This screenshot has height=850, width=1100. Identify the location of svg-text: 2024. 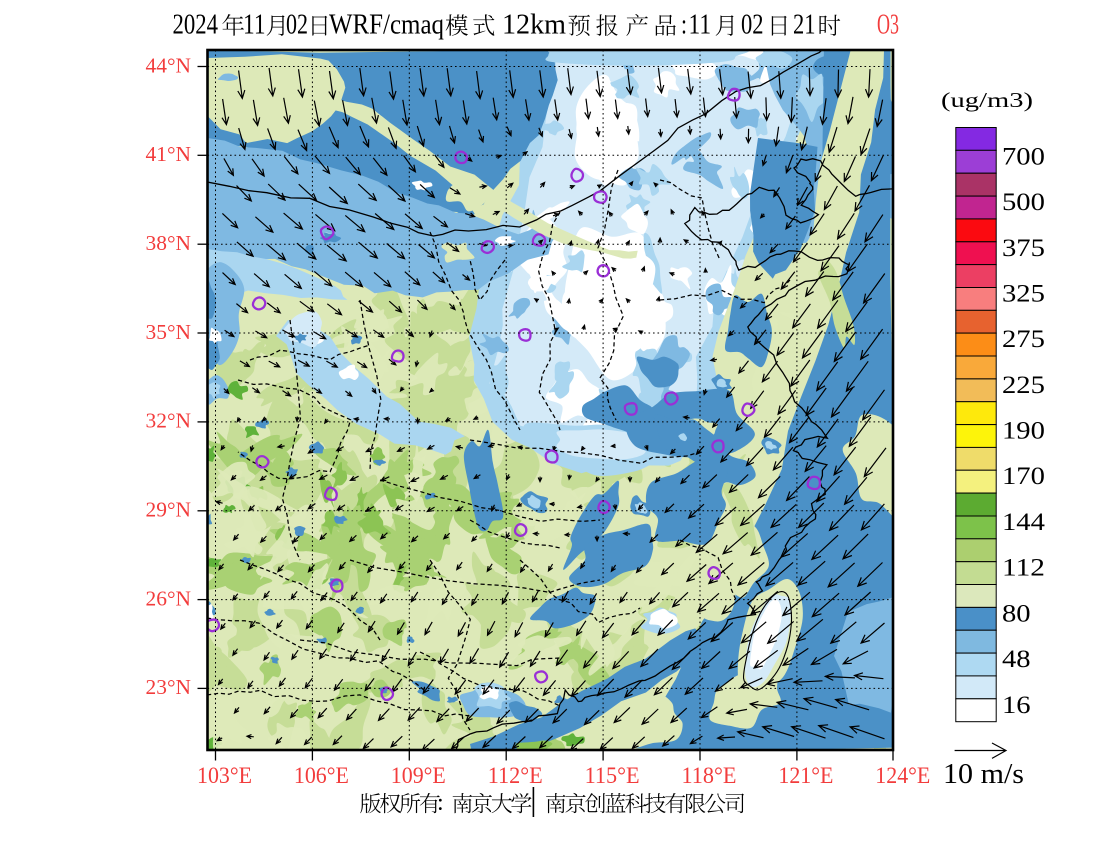
(196, 25).